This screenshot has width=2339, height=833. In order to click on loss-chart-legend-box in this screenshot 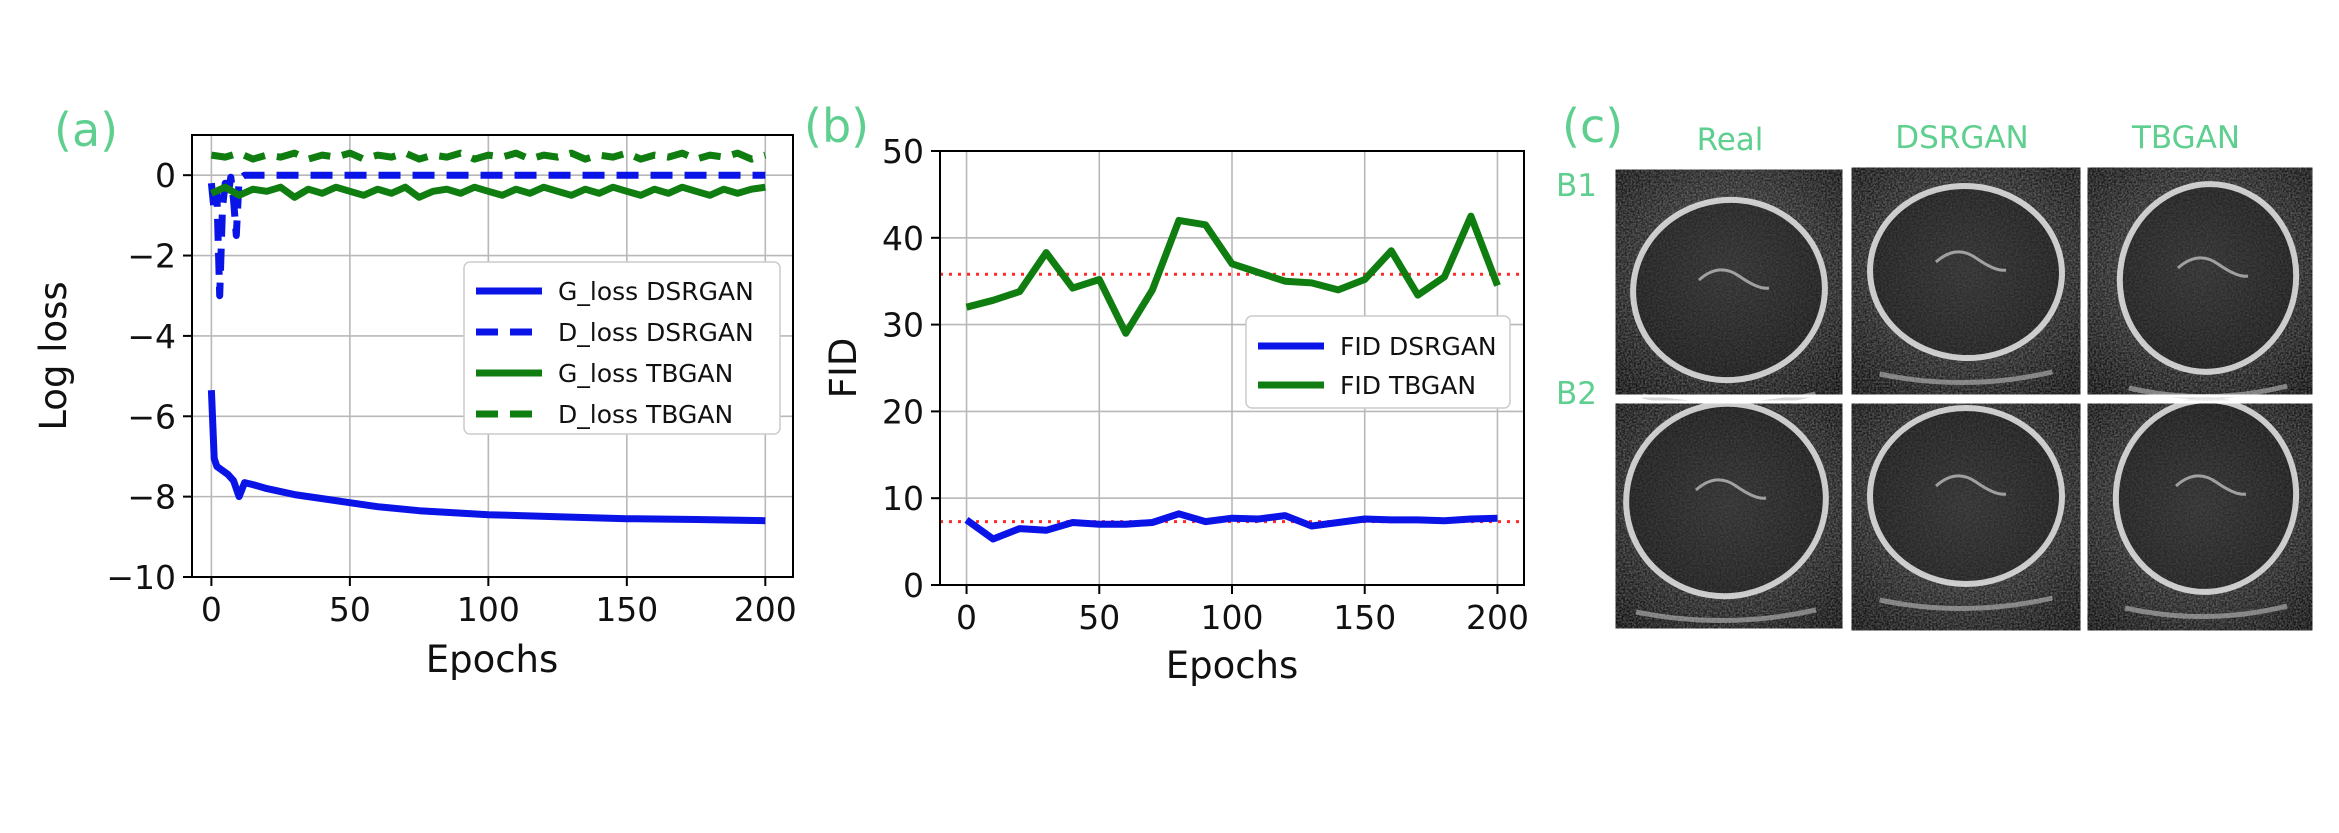, I will do `click(622, 348)`.